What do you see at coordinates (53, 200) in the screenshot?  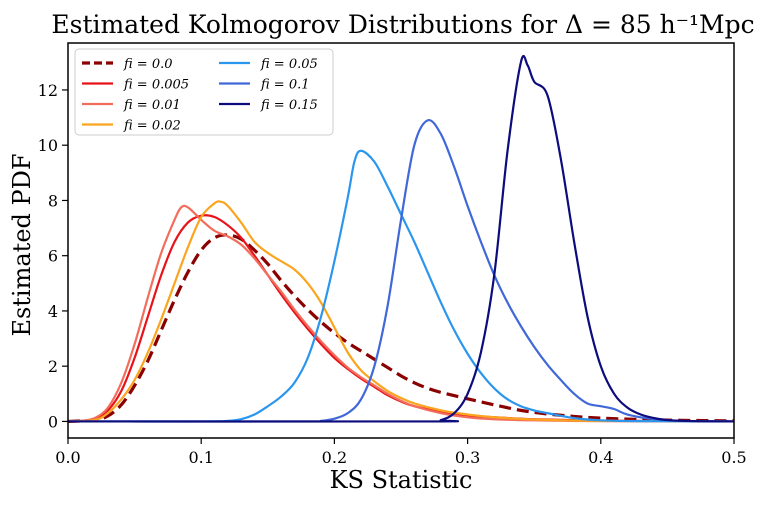 I see `y-tick-label: 8` at bounding box center [53, 200].